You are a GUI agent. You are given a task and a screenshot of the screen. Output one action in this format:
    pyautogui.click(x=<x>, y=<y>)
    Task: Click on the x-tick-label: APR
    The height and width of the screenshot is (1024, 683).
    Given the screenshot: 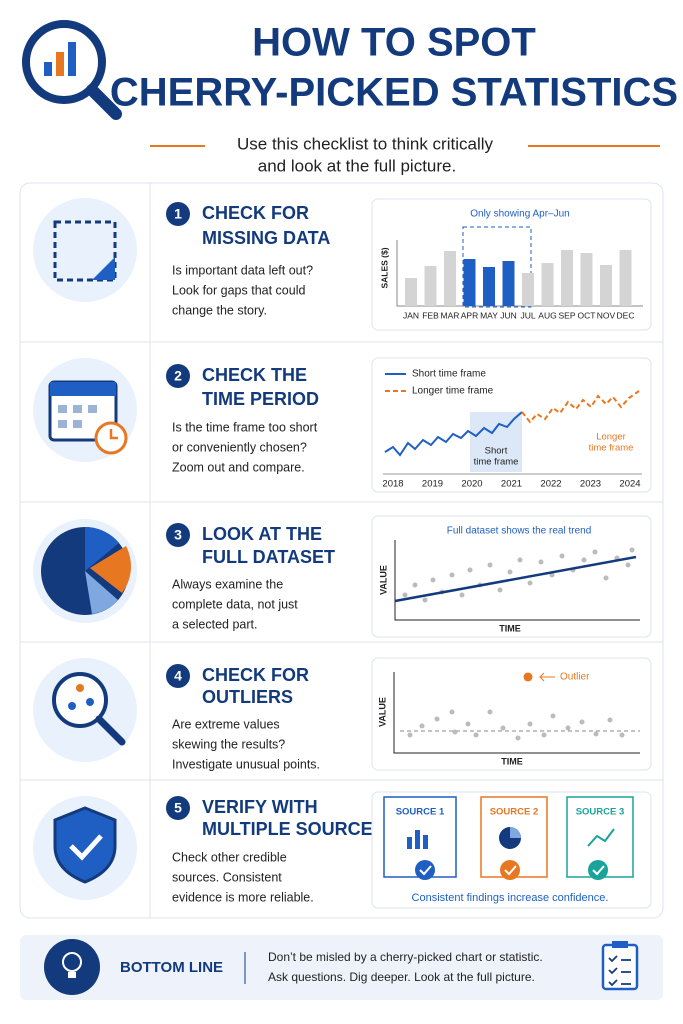 What is the action you would take?
    pyautogui.click(x=469, y=315)
    